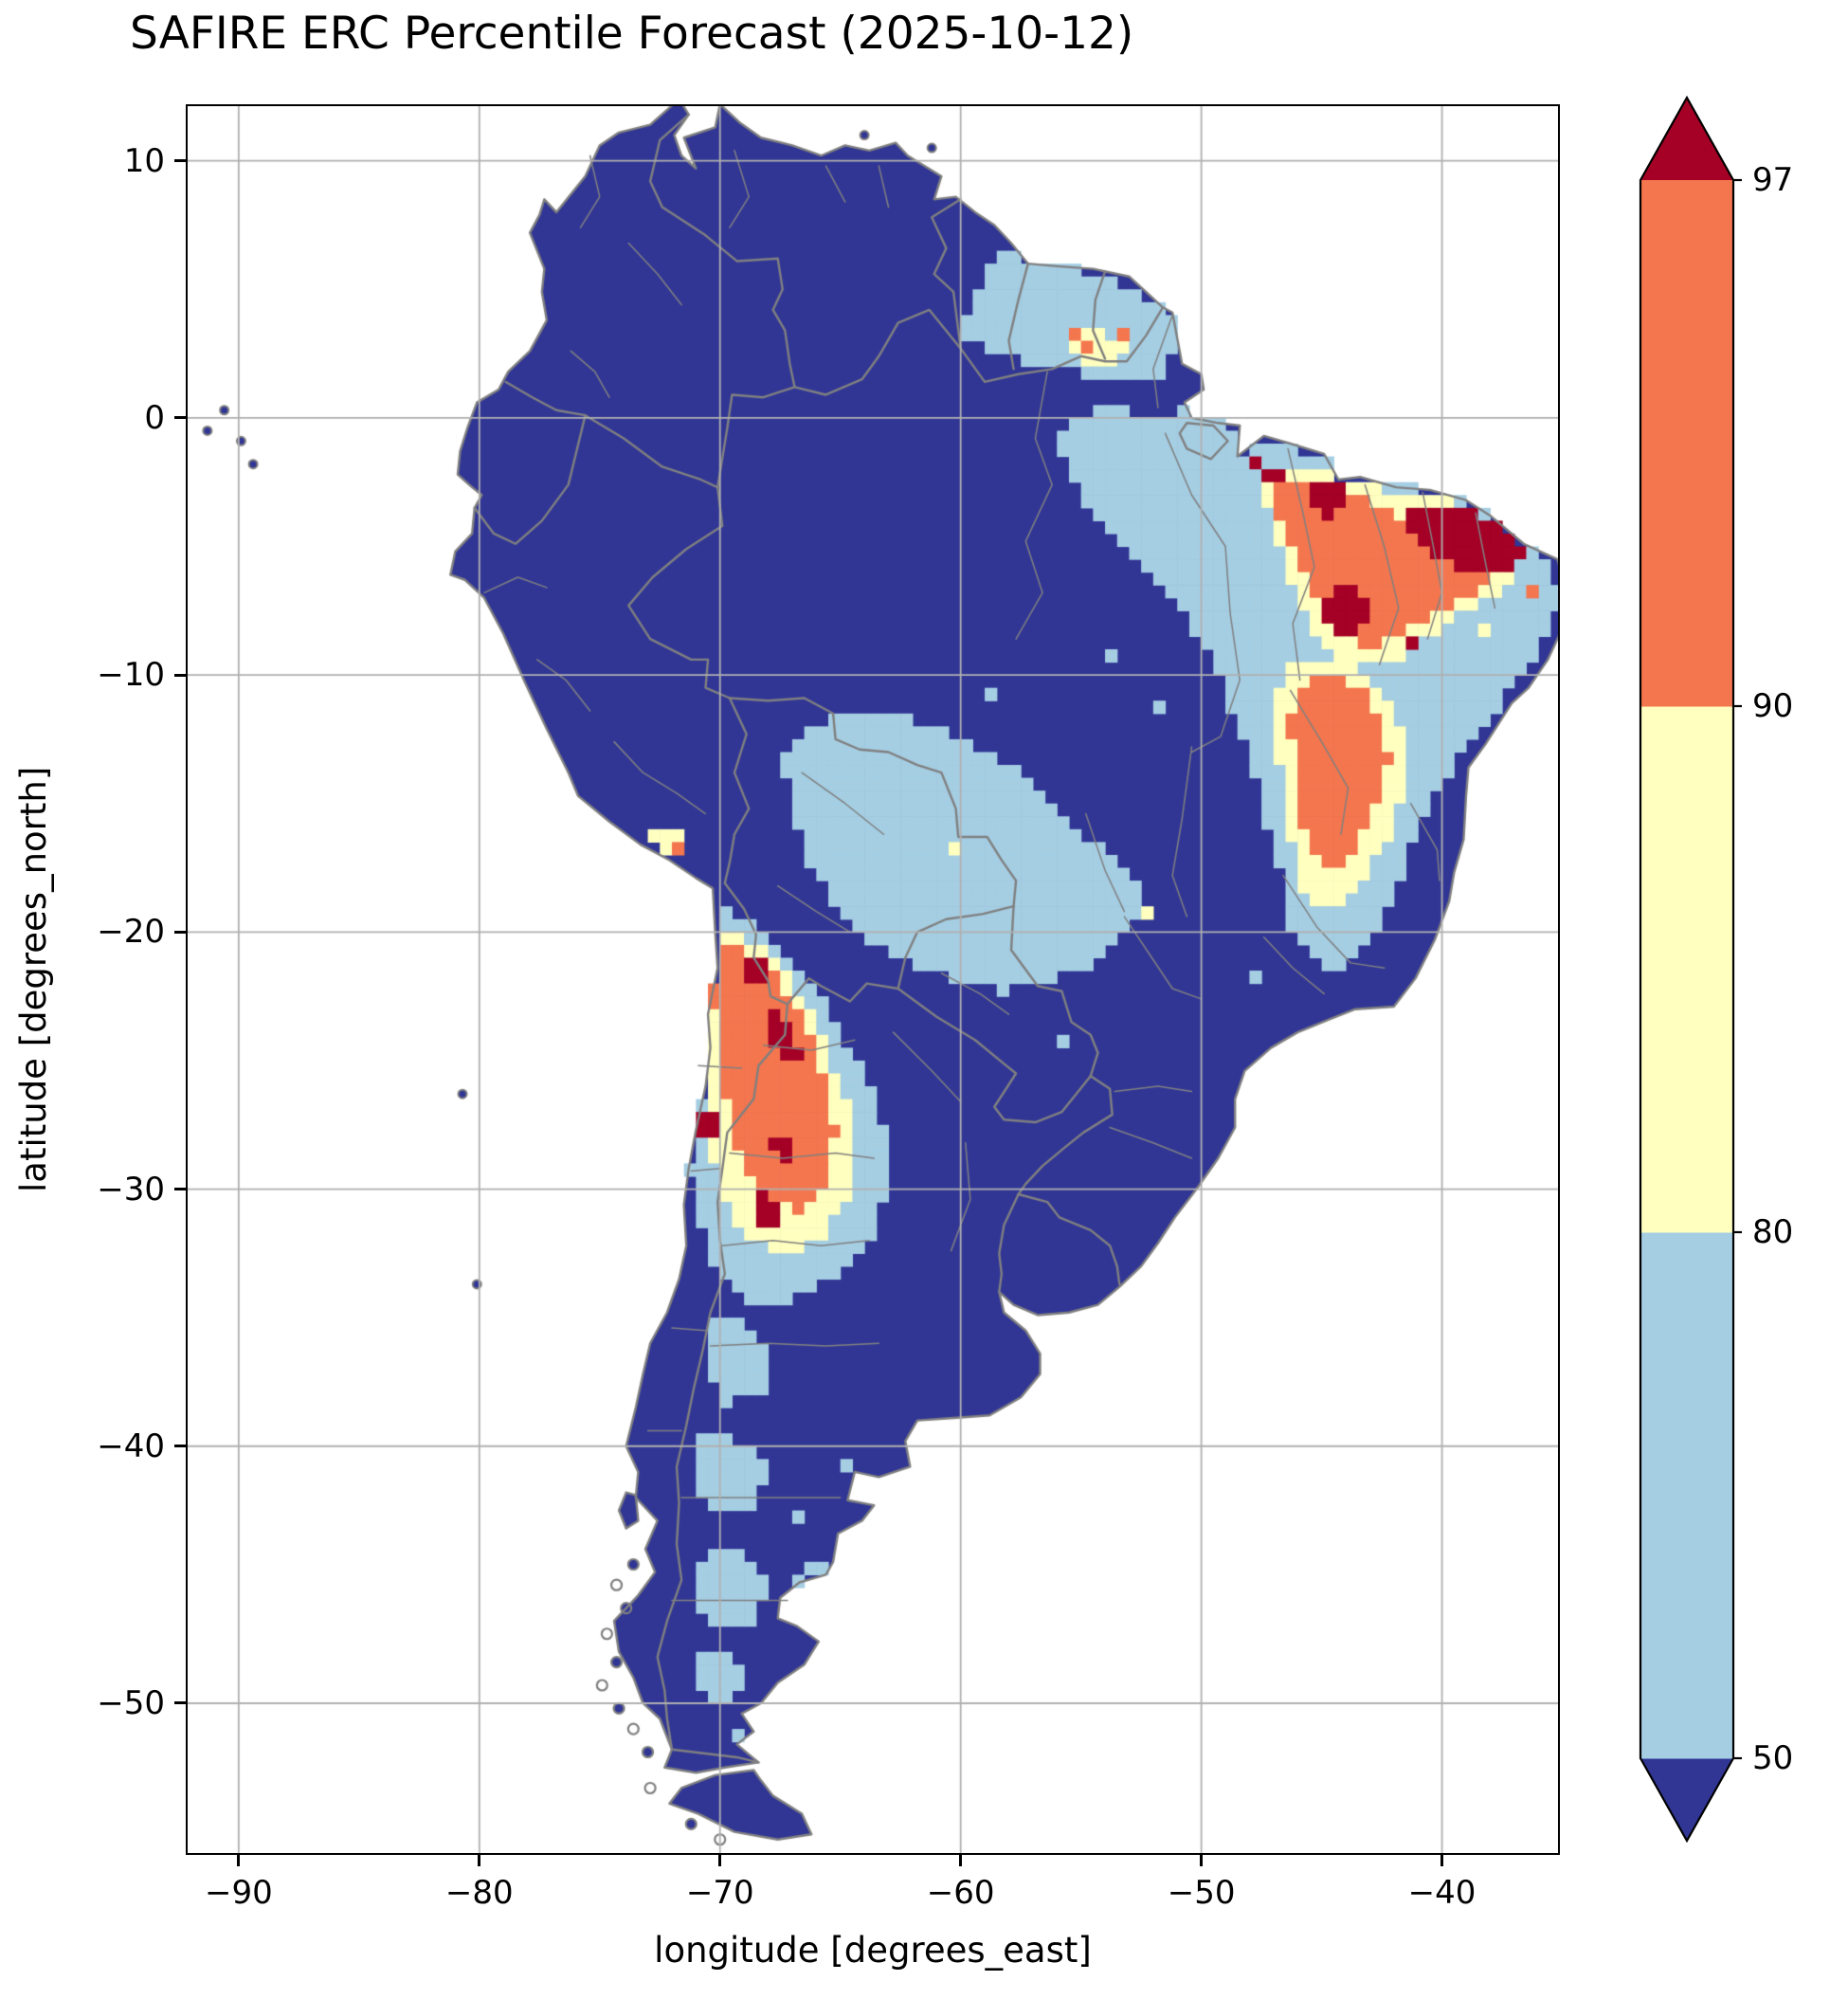 The height and width of the screenshot is (1999, 1848). What do you see at coordinates (961, 1893) in the screenshot?
I see `x-tick-label: −60` at bounding box center [961, 1893].